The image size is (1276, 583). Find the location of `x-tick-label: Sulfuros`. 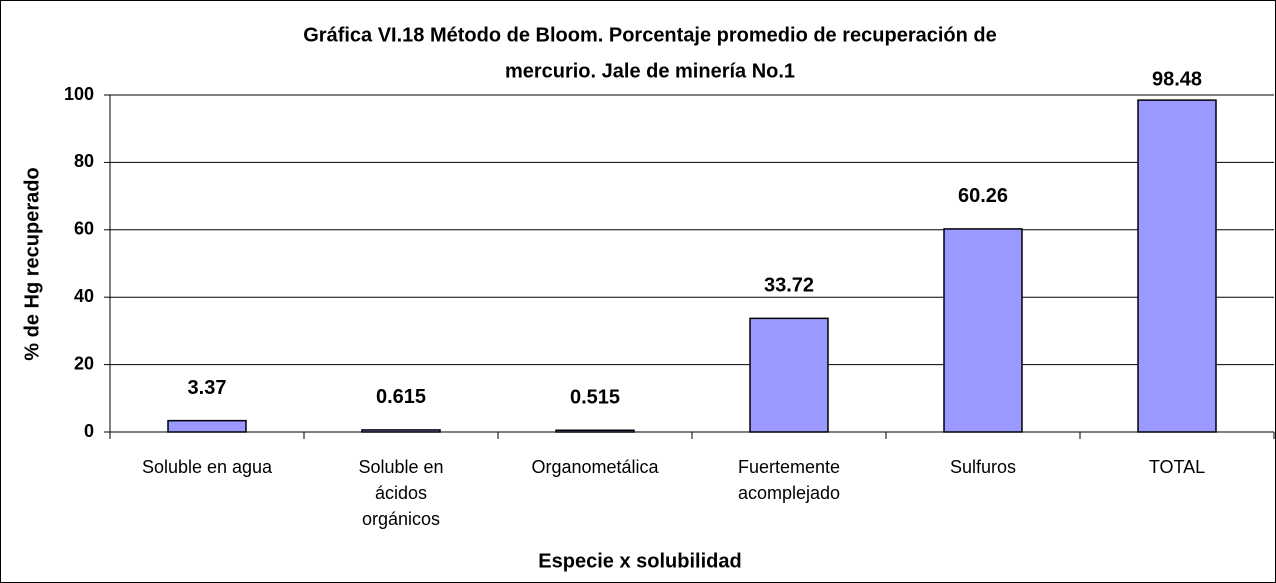

x-tick-label: Sulfuros is located at coordinates (983, 467).